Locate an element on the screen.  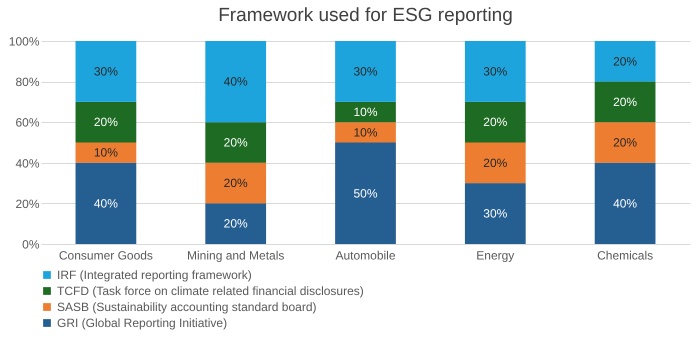
legend-label: SASB (Sustainability accounting standard board) is located at coordinates (186, 307).